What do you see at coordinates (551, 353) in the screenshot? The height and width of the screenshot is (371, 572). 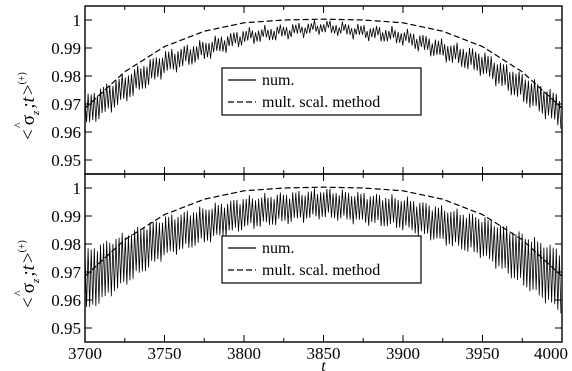 I see `x-tick-label: 4000` at bounding box center [551, 353].